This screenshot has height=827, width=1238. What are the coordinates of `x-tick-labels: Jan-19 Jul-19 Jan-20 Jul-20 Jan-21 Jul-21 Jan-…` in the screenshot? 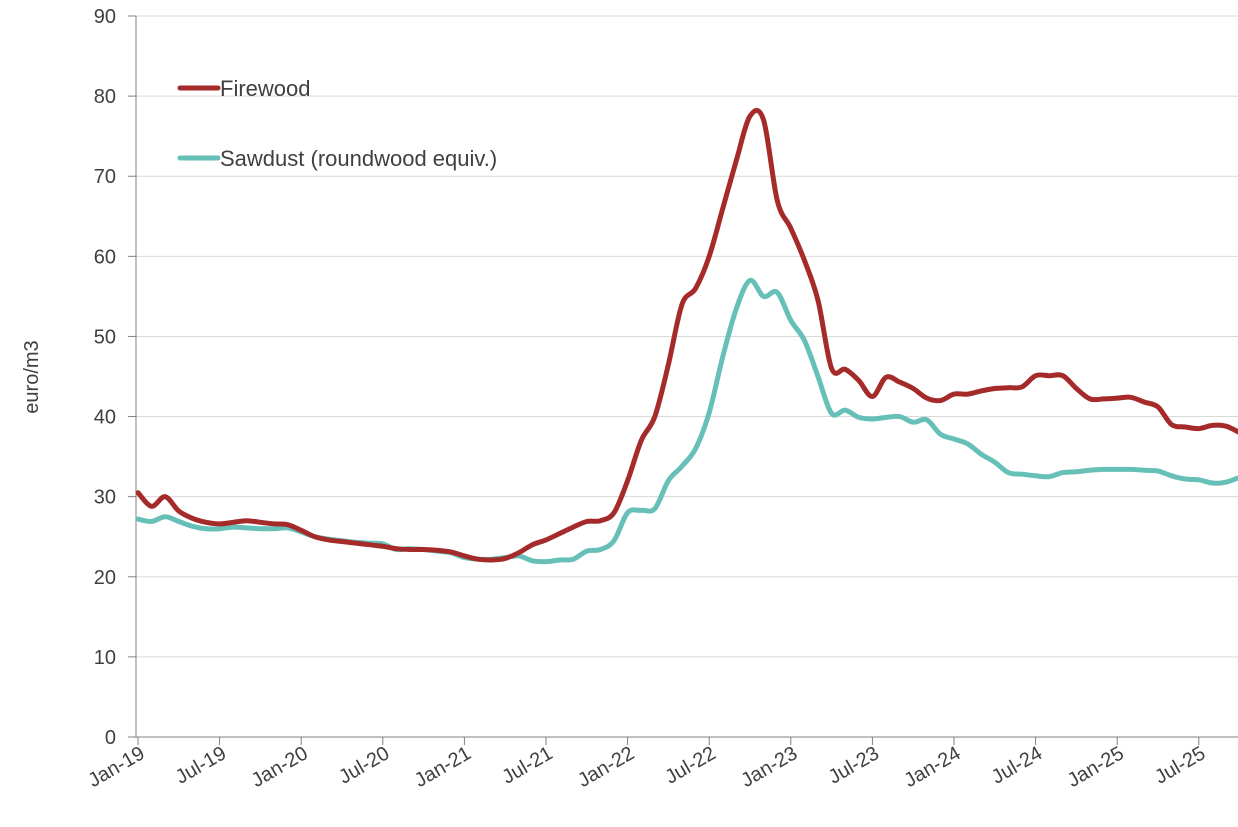 It's located at (647, 767).